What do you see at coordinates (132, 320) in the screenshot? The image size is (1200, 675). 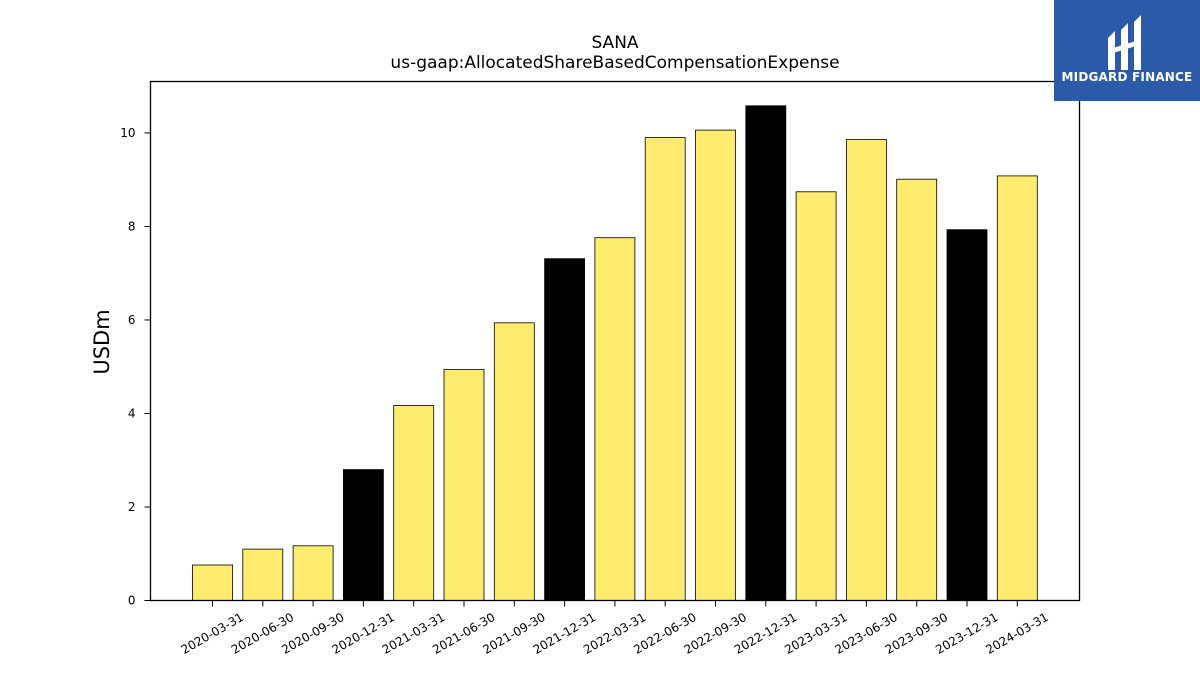 I see `y-tick-label: 6` at bounding box center [132, 320].